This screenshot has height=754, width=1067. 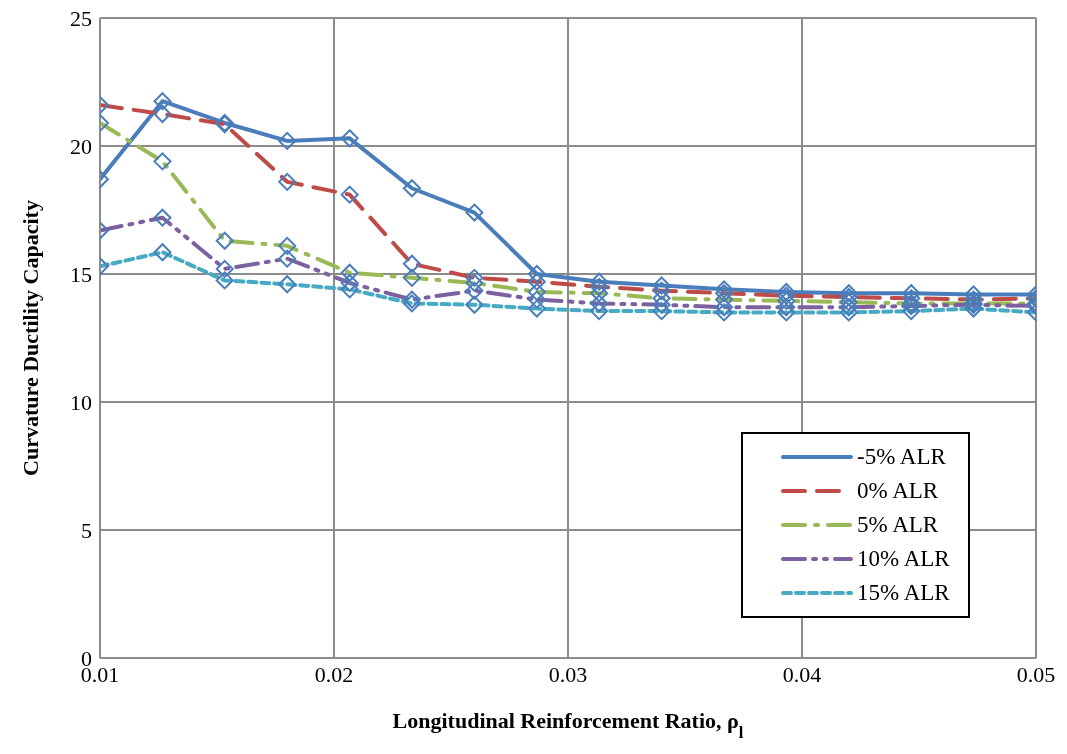 What do you see at coordinates (898, 491) in the screenshot?
I see `legend-label: 0% ALR` at bounding box center [898, 491].